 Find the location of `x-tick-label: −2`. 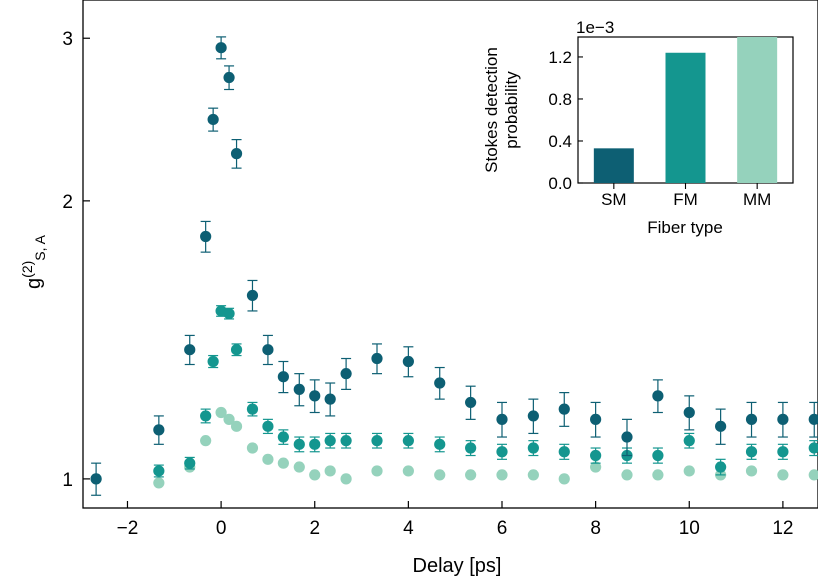

x-tick-label: −2 is located at coordinates (128, 528).